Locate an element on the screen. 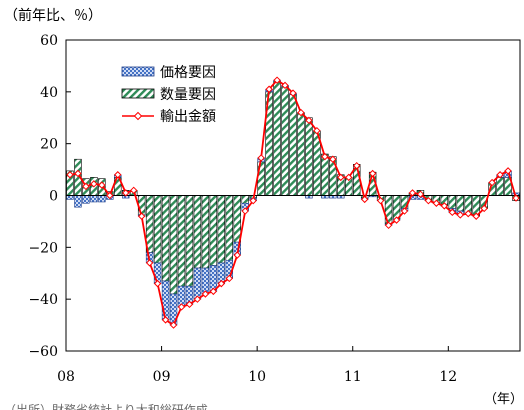 The image size is (524, 410). y-tick-label: −20 is located at coordinates (43, 248).